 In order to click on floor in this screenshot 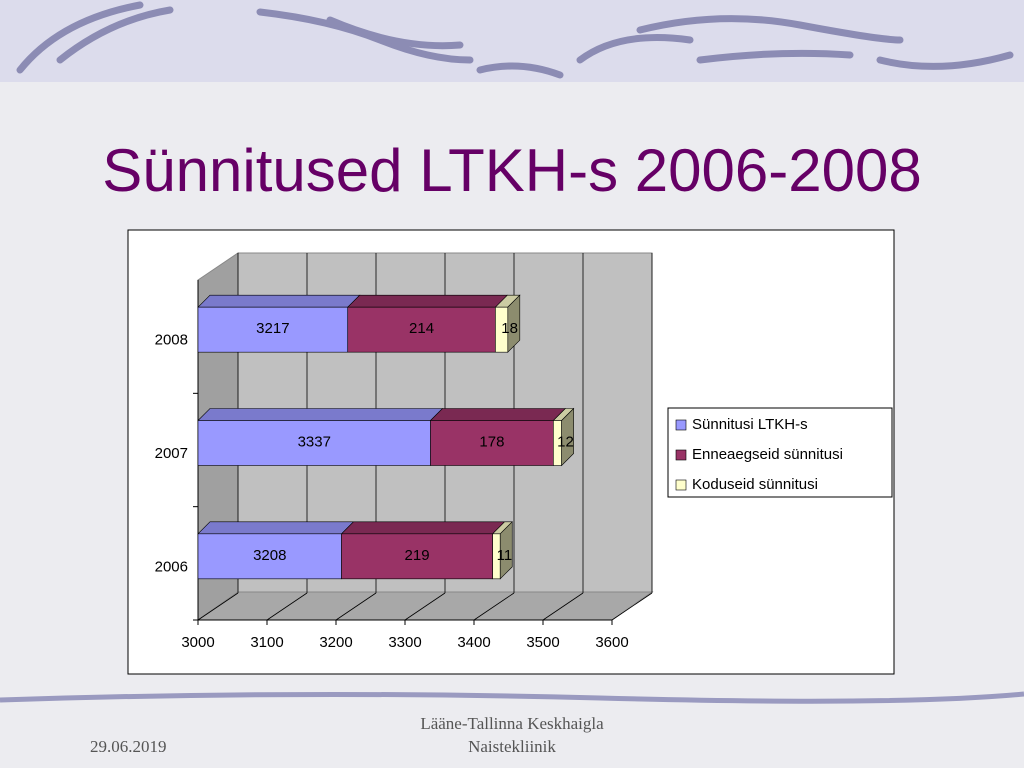, I will do `click(425, 606)`.